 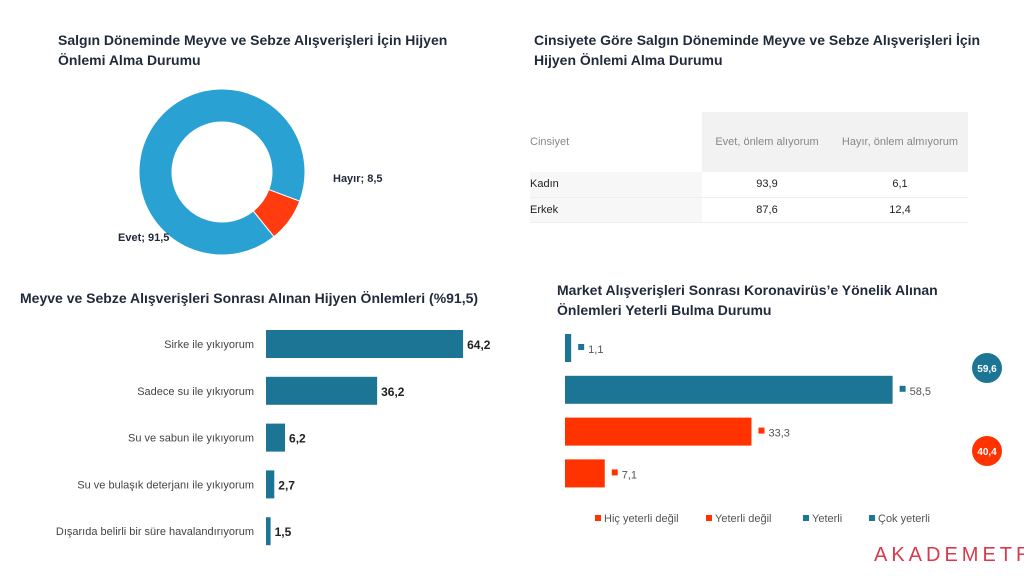 What do you see at coordinates (297, 439) in the screenshot?
I see `data-label: 6,2` at bounding box center [297, 439].